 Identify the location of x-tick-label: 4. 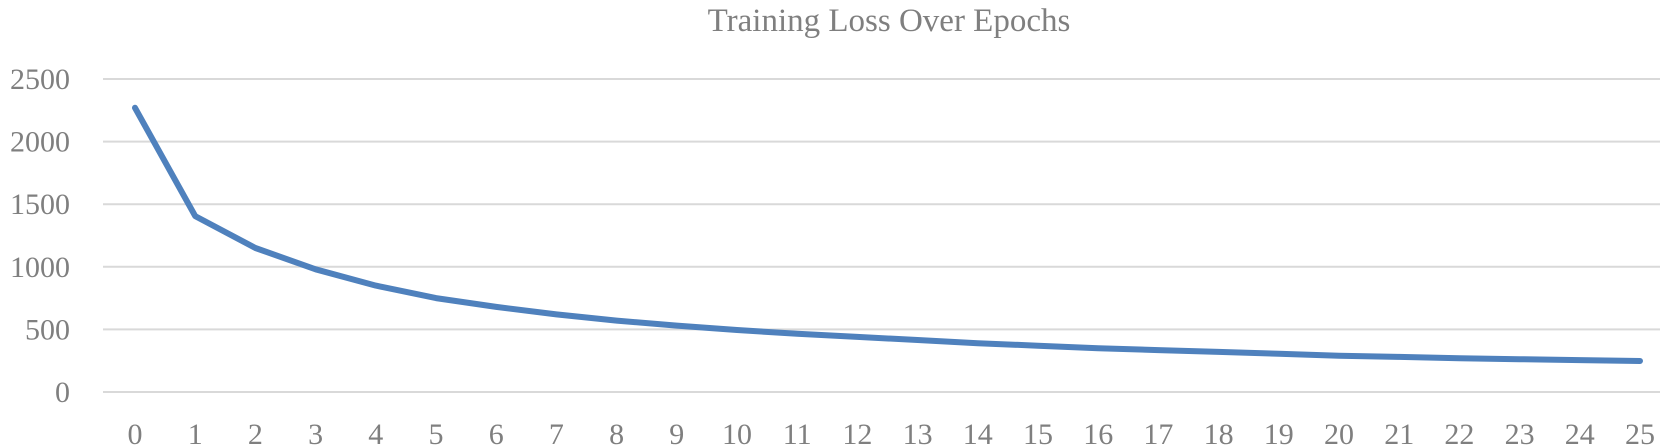
(375, 431).